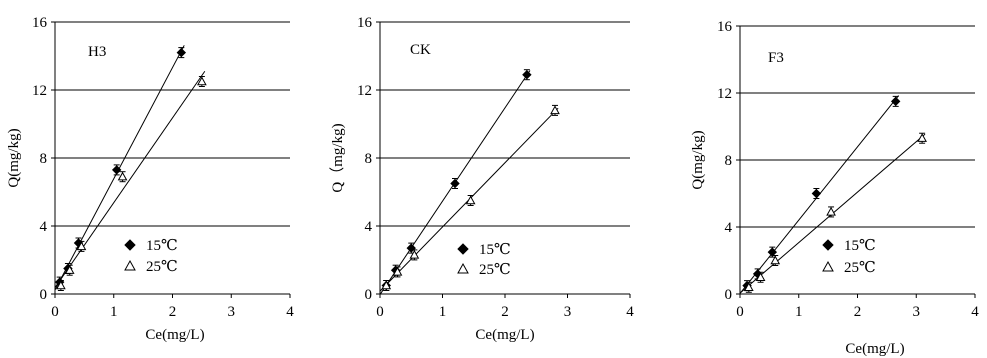 The image size is (987, 358). What do you see at coordinates (337, 157) in the screenshot?
I see `y-axis-label: Q（mg/kg)` at bounding box center [337, 157].